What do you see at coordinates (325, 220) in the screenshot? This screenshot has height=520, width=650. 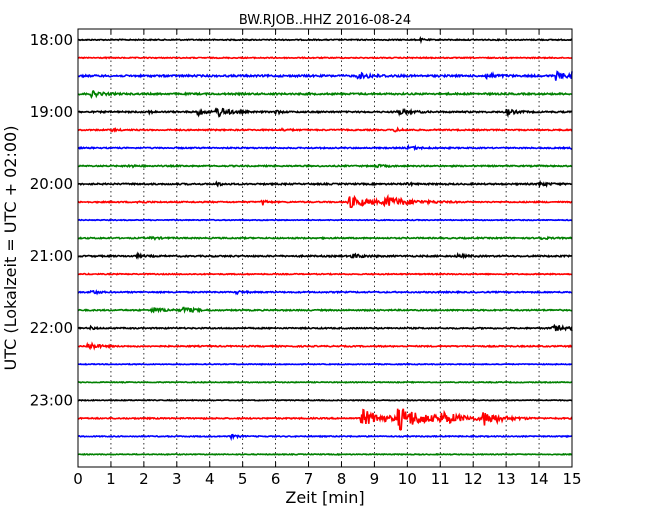 I see `trace-2030` at bounding box center [325, 220].